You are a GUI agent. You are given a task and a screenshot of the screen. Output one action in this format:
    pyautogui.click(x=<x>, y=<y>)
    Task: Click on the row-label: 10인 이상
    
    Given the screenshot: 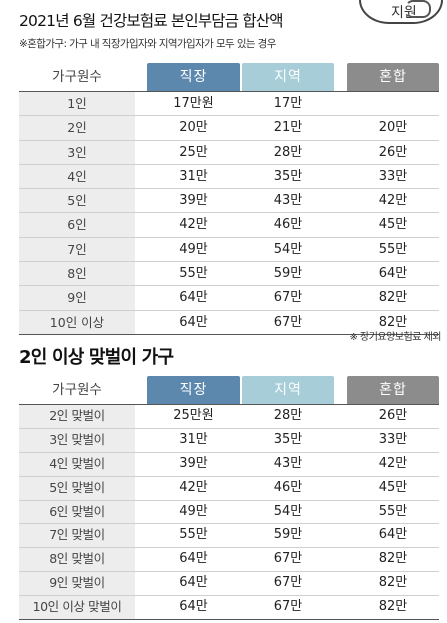 What is the action you would take?
    pyautogui.click(x=77, y=322)
    